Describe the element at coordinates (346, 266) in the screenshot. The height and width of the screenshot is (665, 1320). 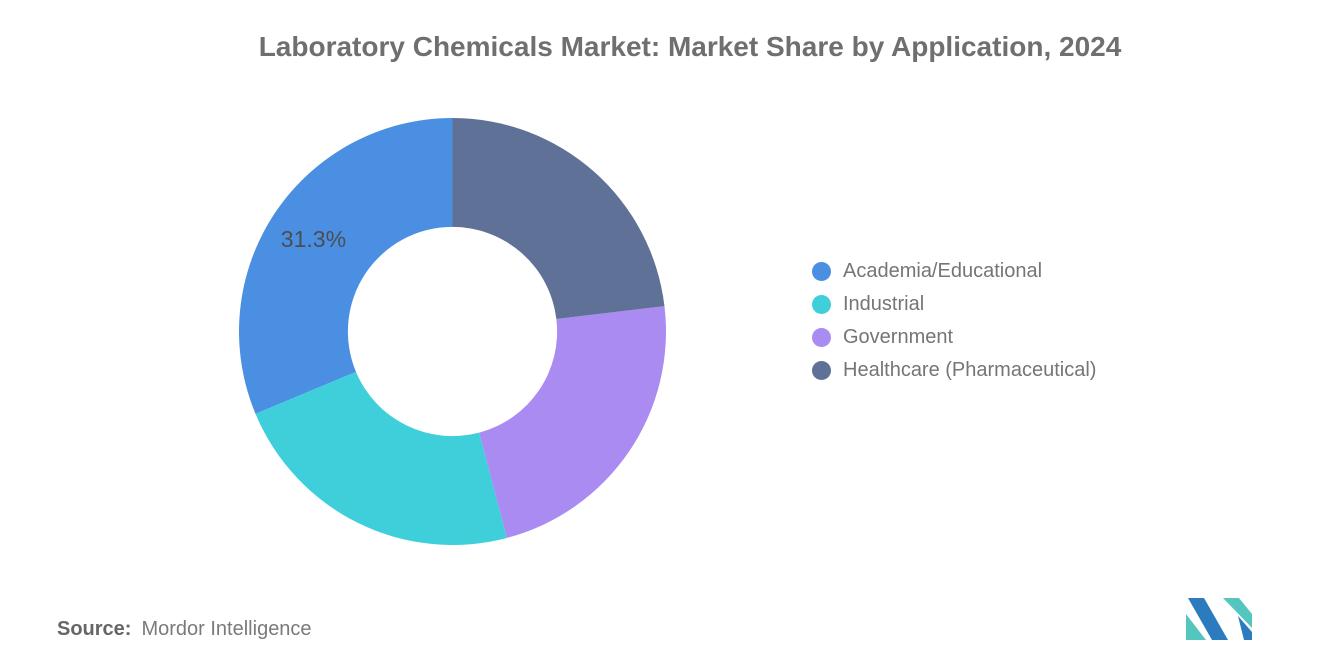
I see `donut-slice-academia-educational` at that location.